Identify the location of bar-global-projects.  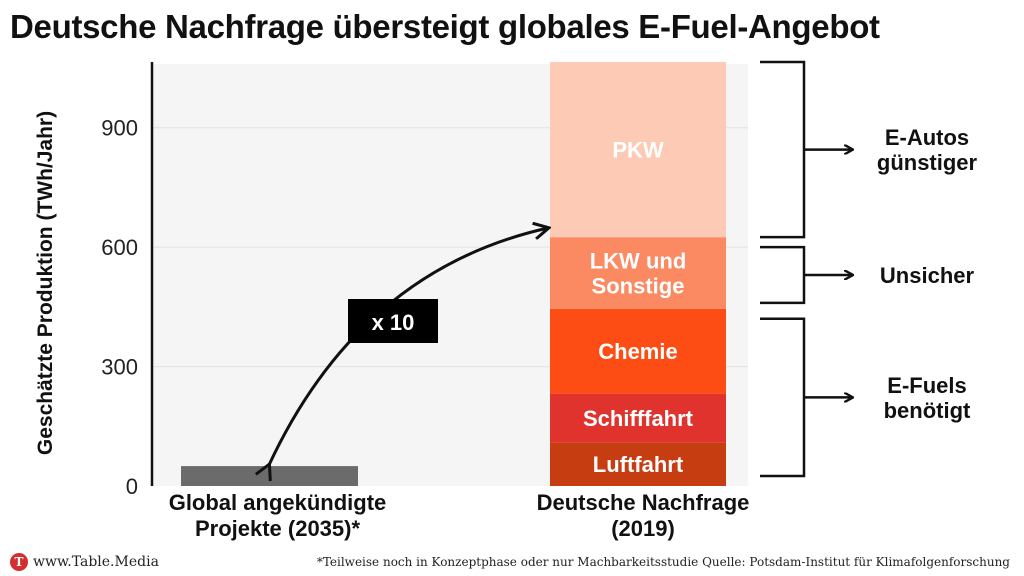
(269, 476).